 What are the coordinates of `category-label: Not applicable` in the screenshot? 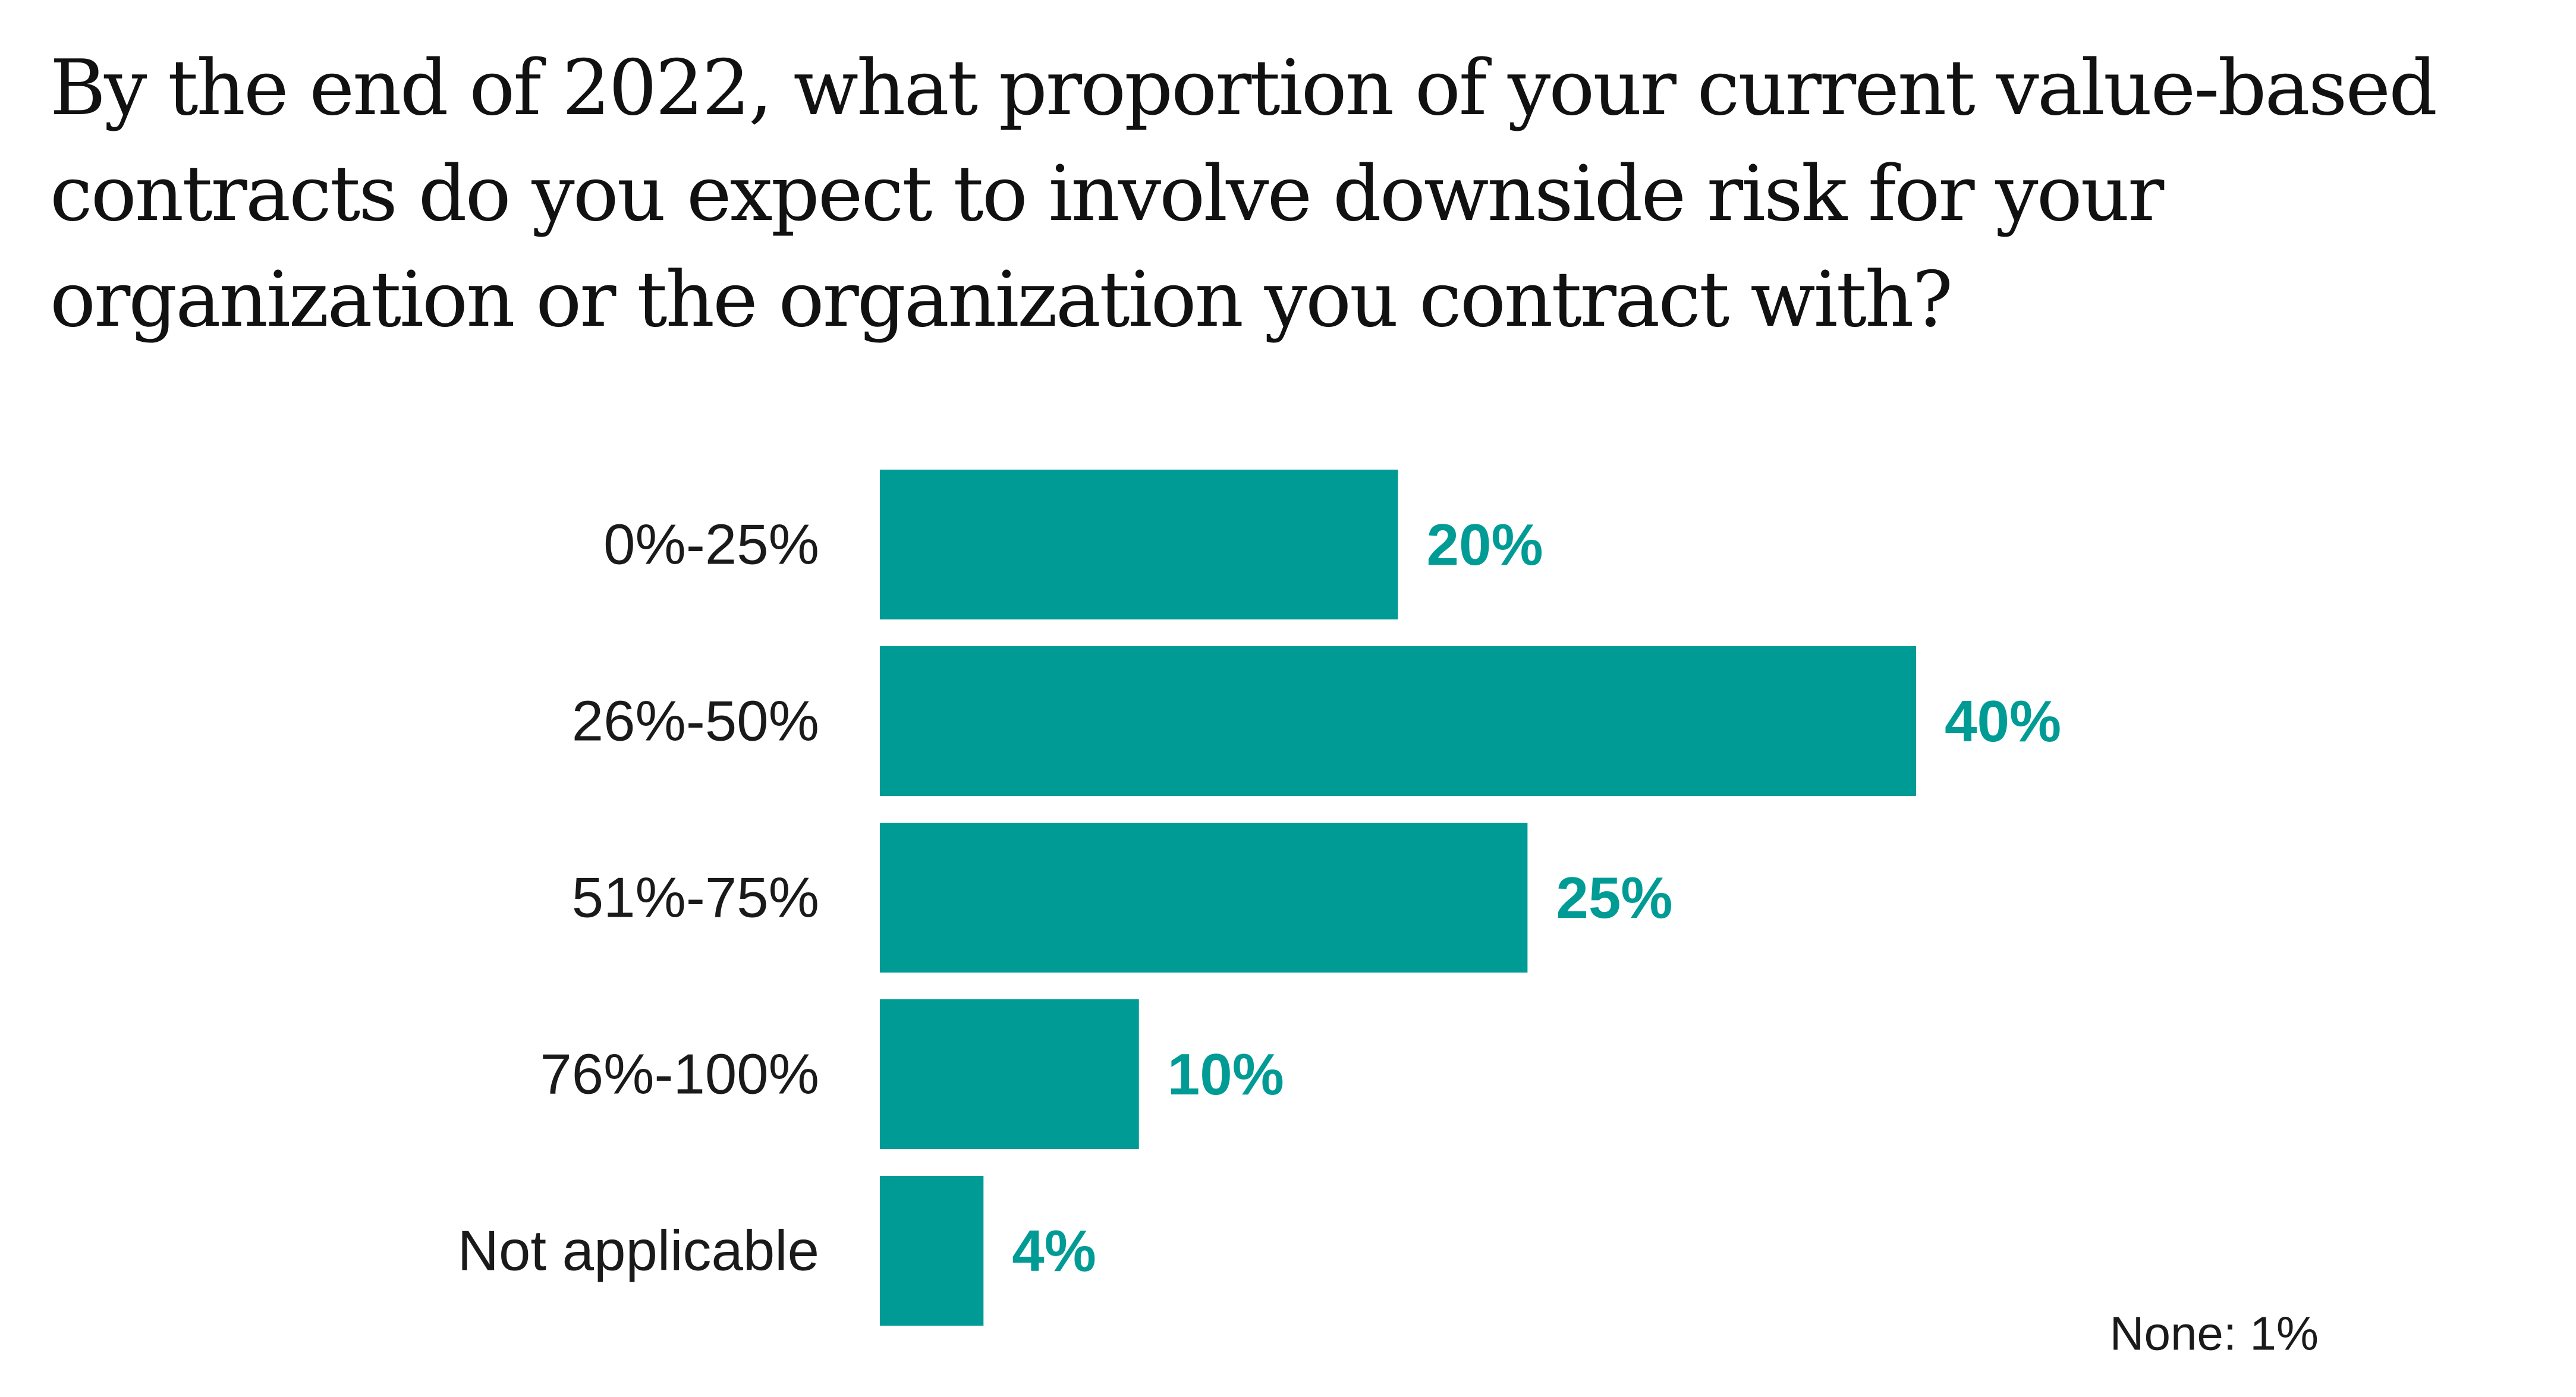 It's located at (638, 1251).